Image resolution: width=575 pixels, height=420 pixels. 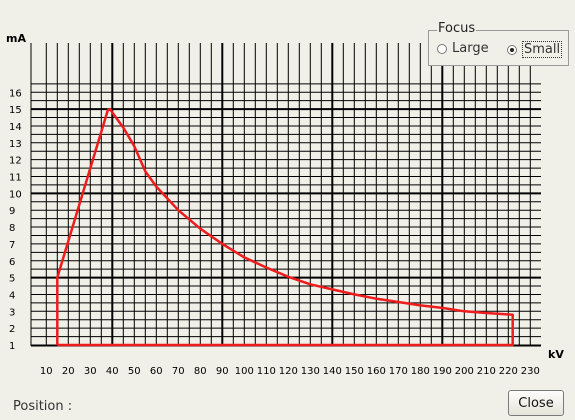 What do you see at coordinates (556, 354) in the screenshot?
I see `x-axis-unit-label: kV` at bounding box center [556, 354].